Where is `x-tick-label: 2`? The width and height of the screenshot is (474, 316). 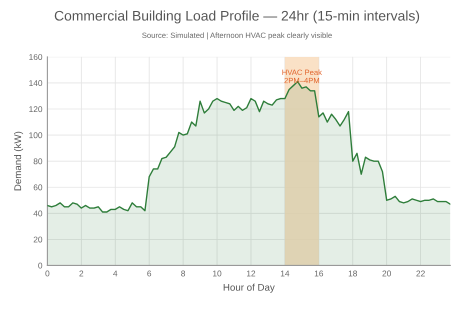 x-tick-label: 2 is located at coordinates (81, 273).